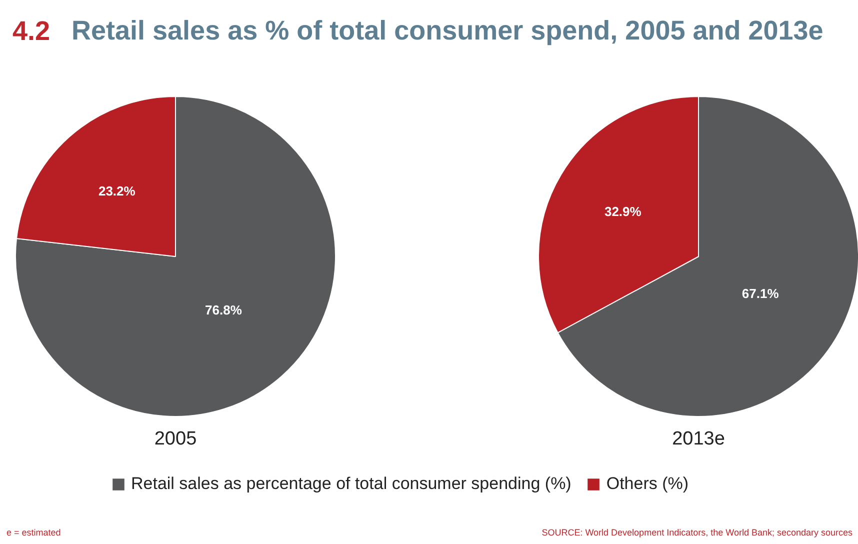 Image resolution: width=858 pixels, height=544 pixels. Describe the element at coordinates (697, 533) in the screenshot. I see `source-note: SOURCE: World Development Indicators, the World Bank; secondary sources` at that location.